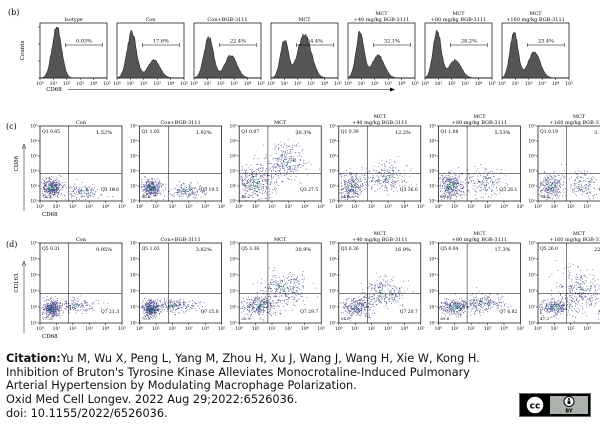  I want to click on panel-b-xtick-label: 10¹, so click(516, 84).